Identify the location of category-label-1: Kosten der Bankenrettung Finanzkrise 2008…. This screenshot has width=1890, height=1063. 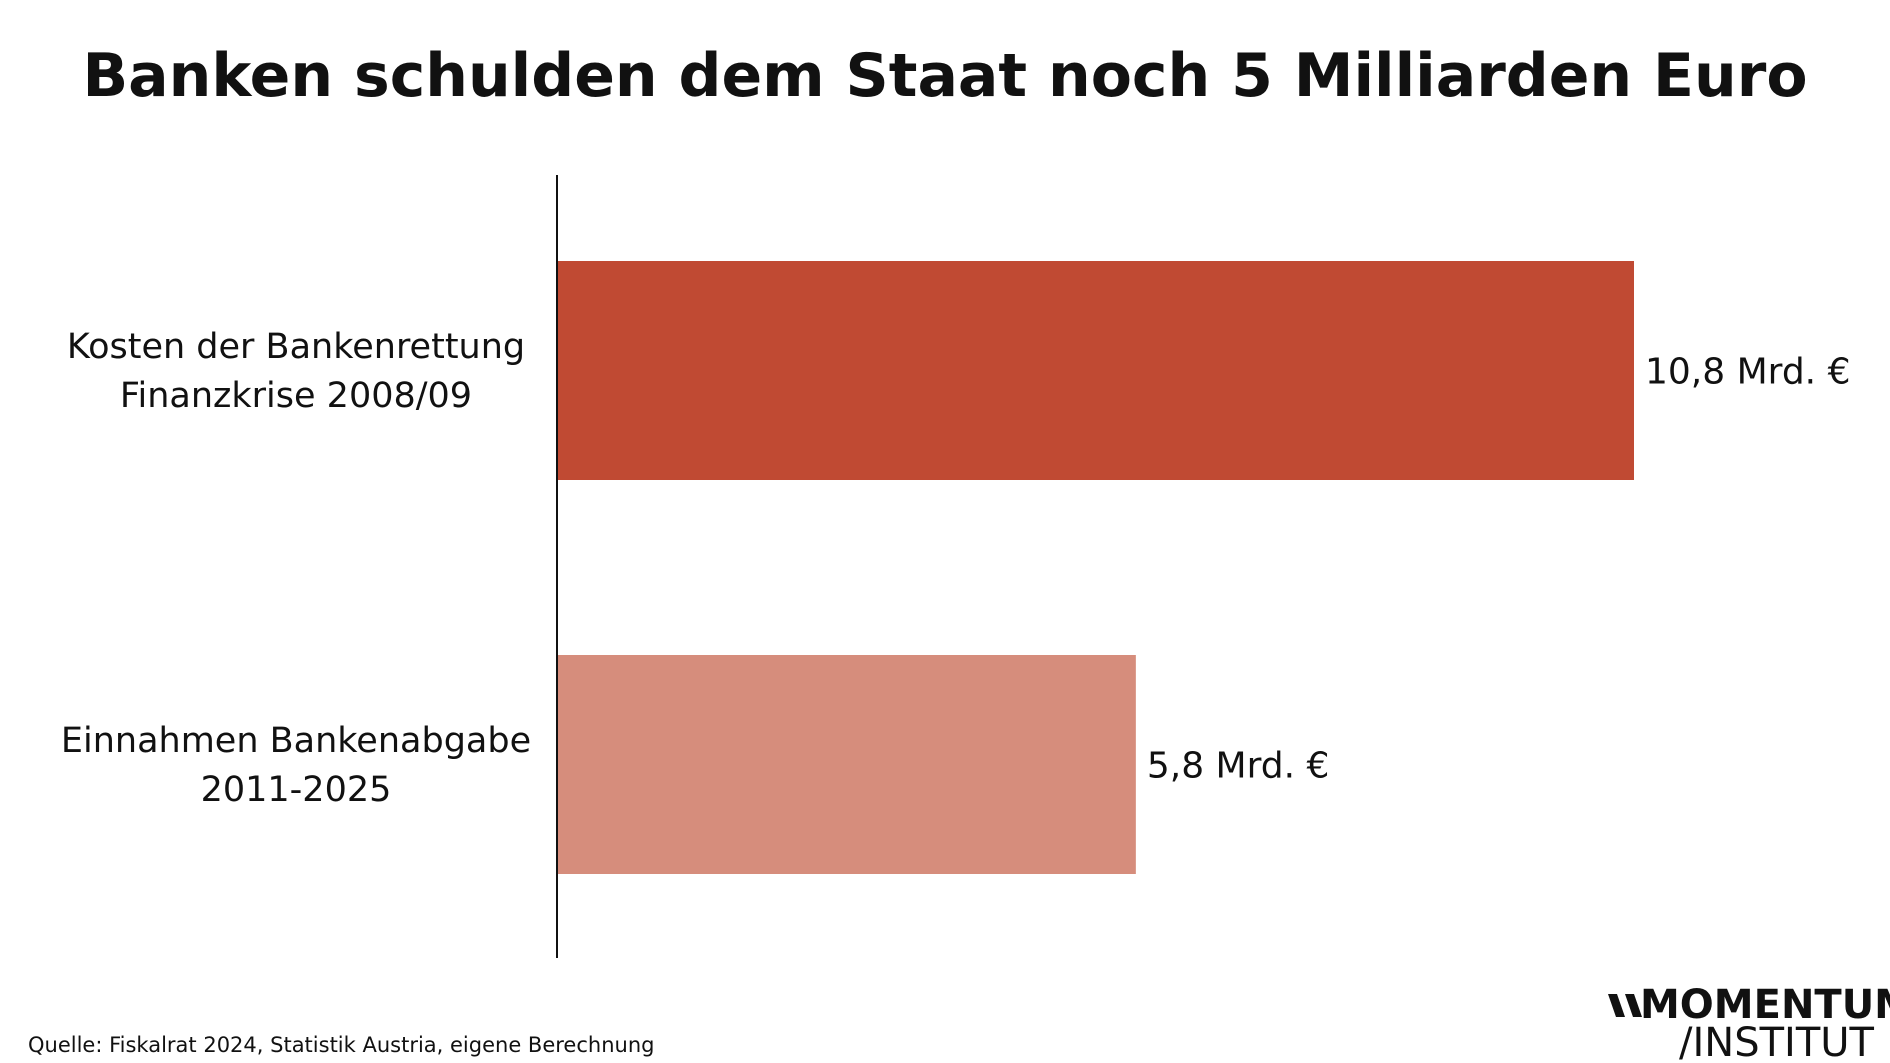
(296, 371).